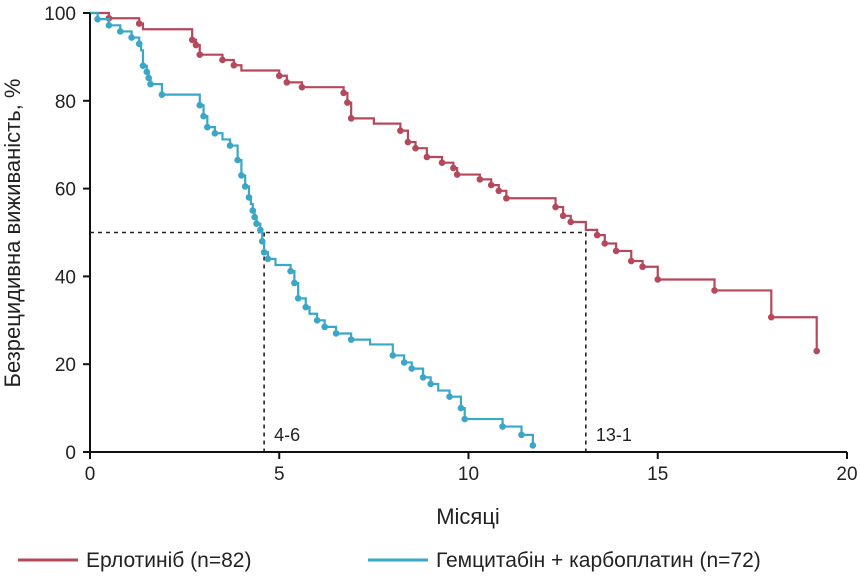  Describe the element at coordinates (846, 474) in the screenshot. I see `x-tick-label: 20` at that location.